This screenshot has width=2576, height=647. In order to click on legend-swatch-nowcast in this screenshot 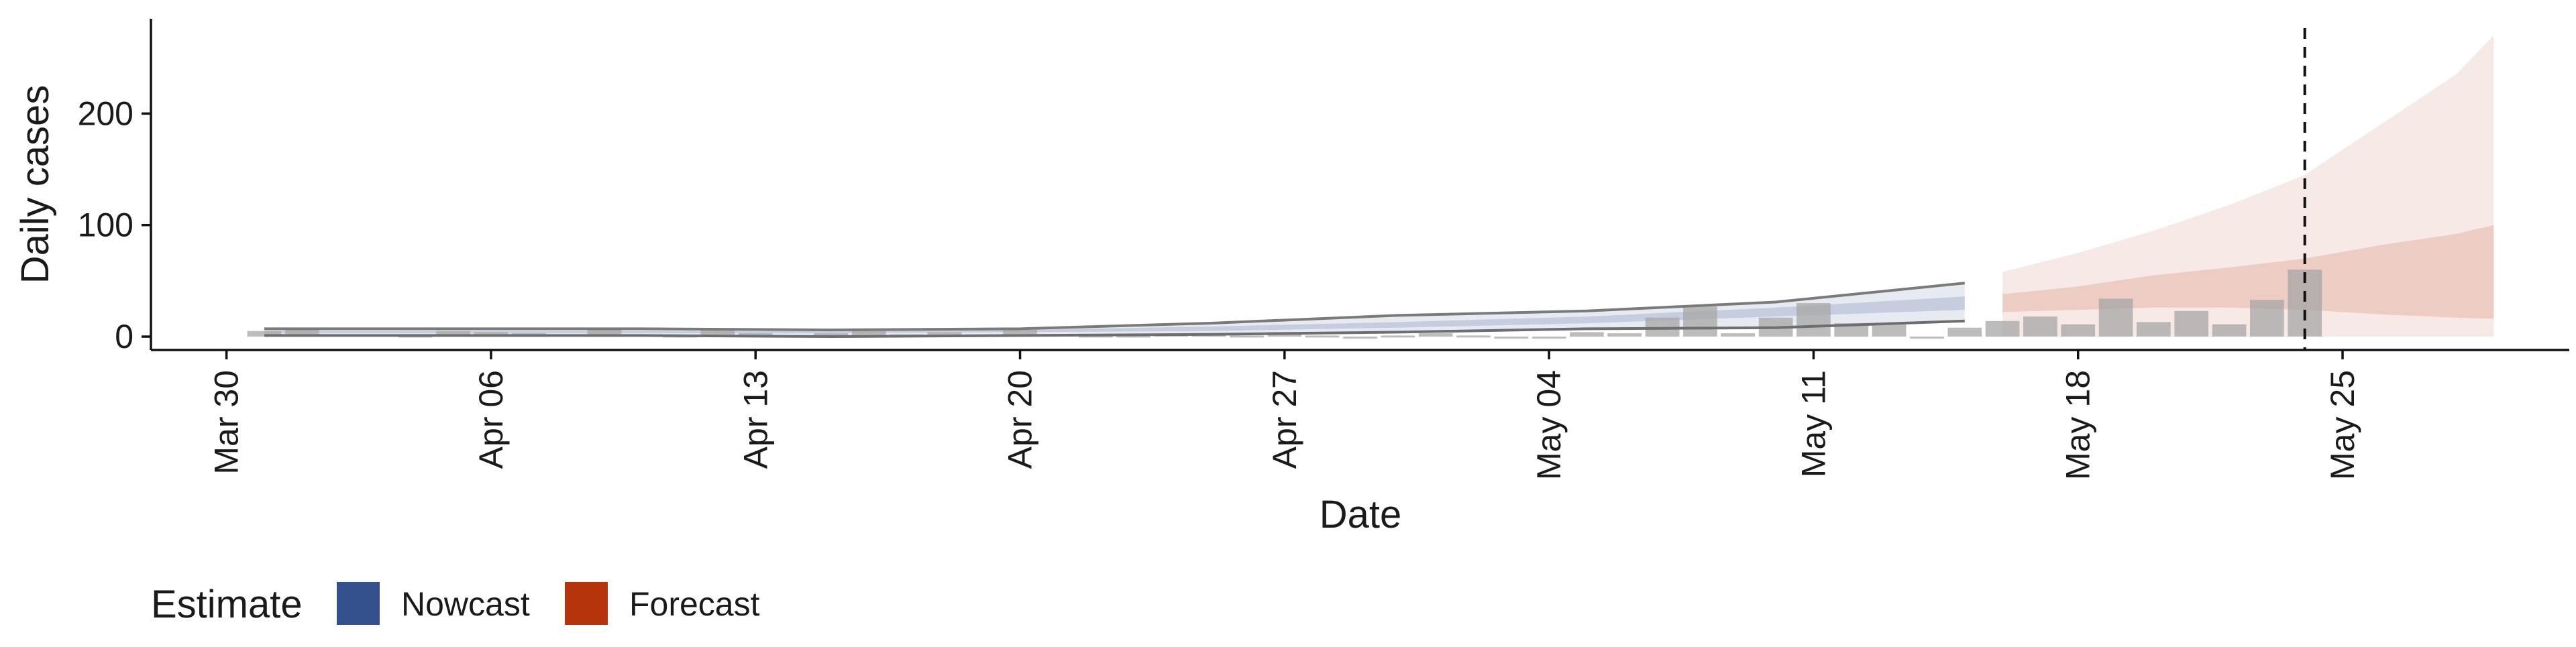, I will do `click(358, 603)`.